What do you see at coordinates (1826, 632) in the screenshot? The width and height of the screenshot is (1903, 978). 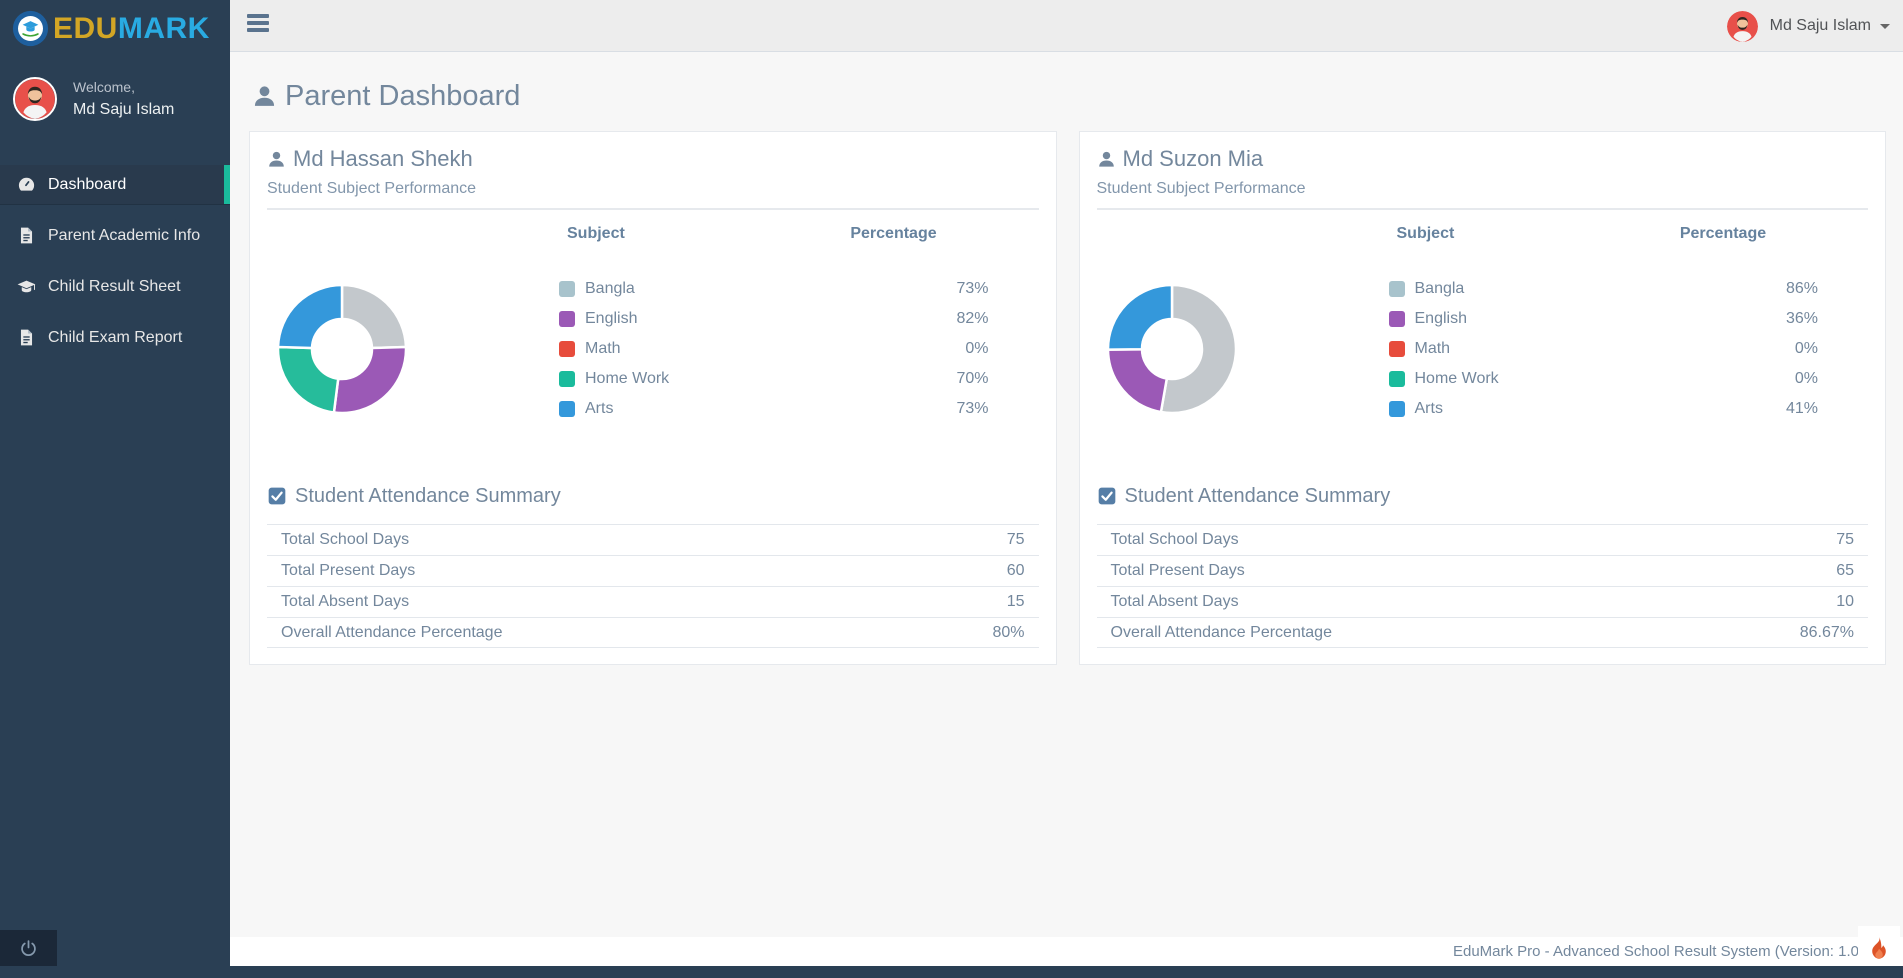 I see `attendance-value: 86.67%` at bounding box center [1826, 632].